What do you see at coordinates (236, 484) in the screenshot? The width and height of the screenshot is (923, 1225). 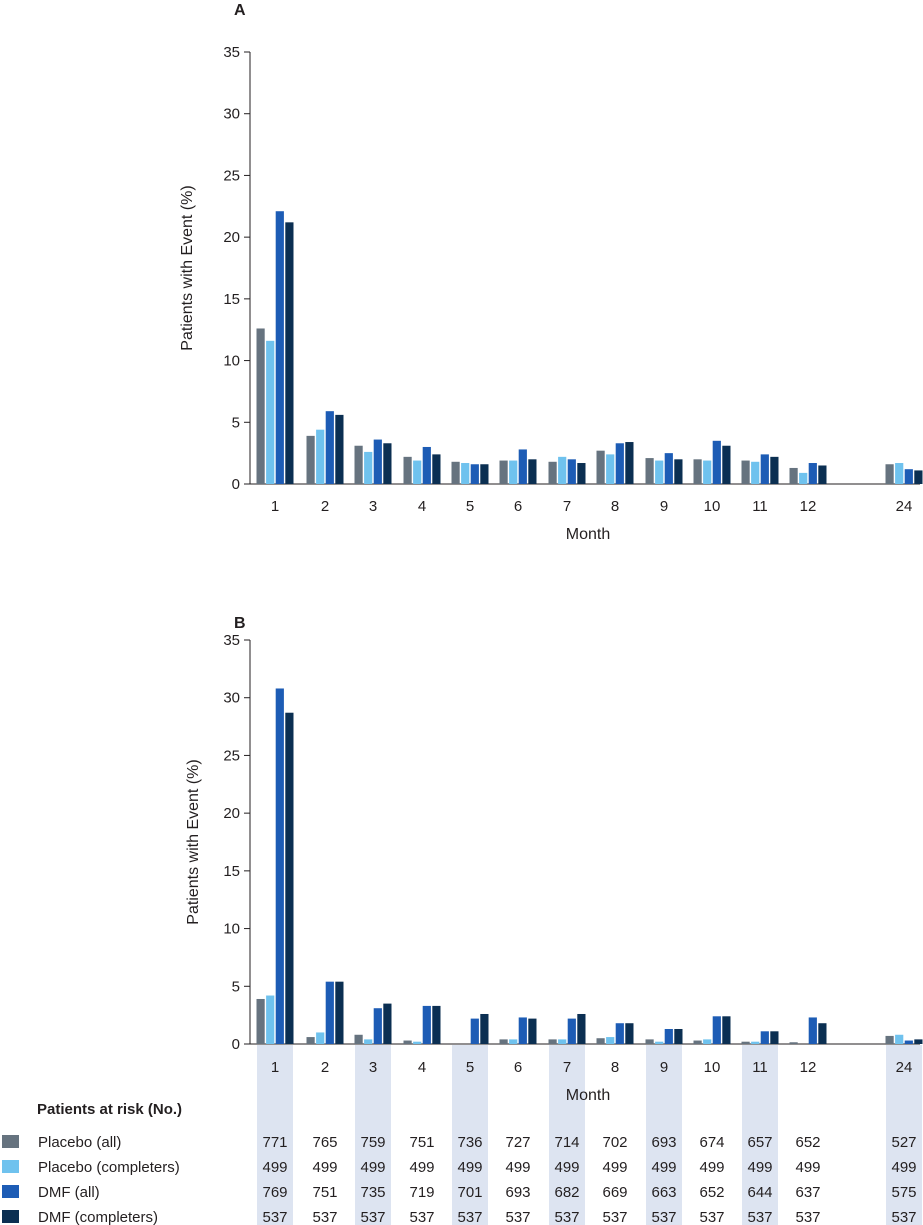 I see `panel-a-y-tick-label: 0` at bounding box center [236, 484].